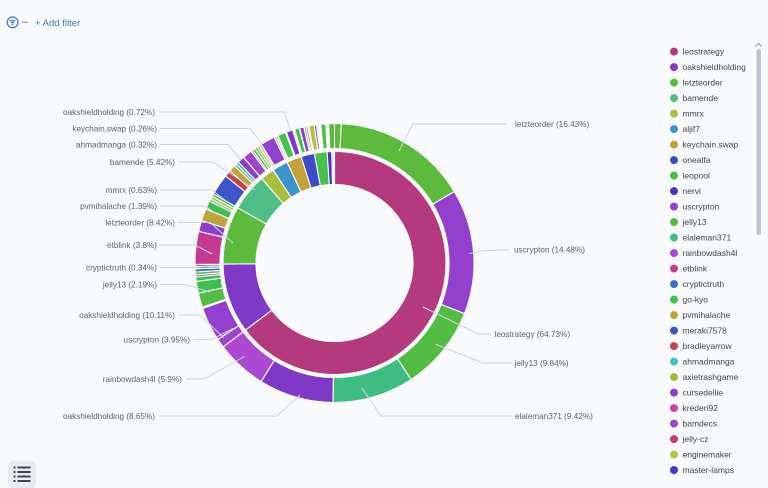  What do you see at coordinates (109, 112) in the screenshot?
I see `svg-text: oakshieldholding (0.72%)` at bounding box center [109, 112].